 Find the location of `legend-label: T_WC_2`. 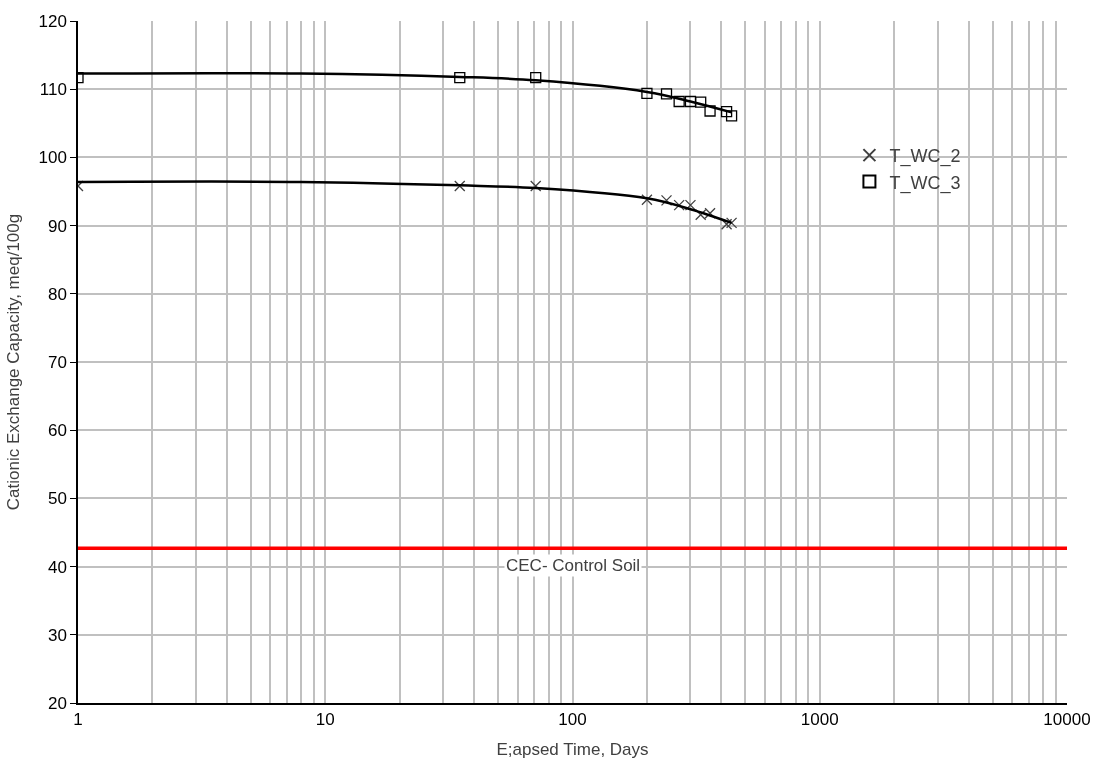

legend-label: T_WC_2 is located at coordinates (925, 157).